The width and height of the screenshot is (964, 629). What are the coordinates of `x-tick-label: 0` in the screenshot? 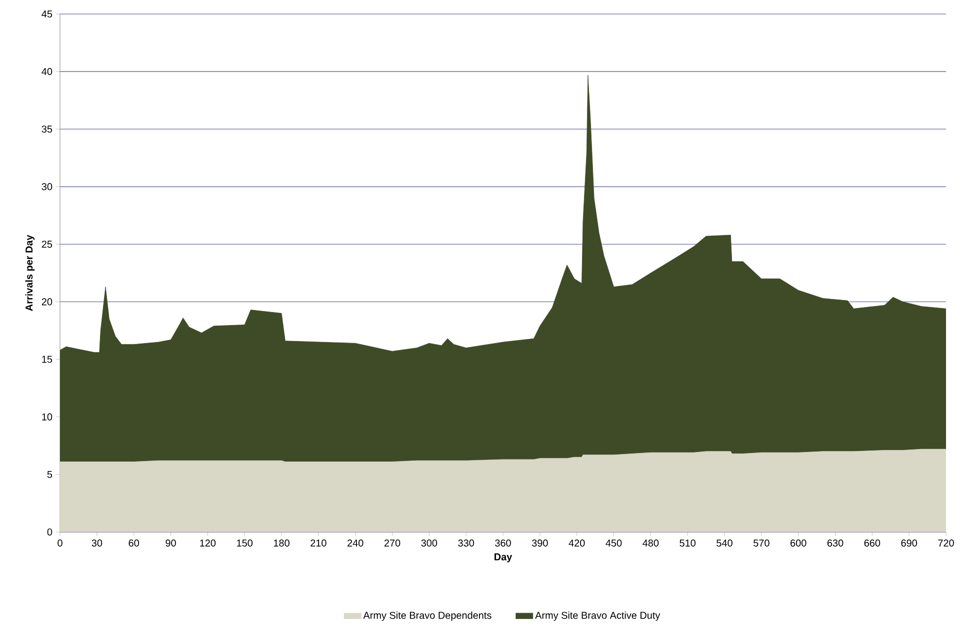 It's located at (60, 543).